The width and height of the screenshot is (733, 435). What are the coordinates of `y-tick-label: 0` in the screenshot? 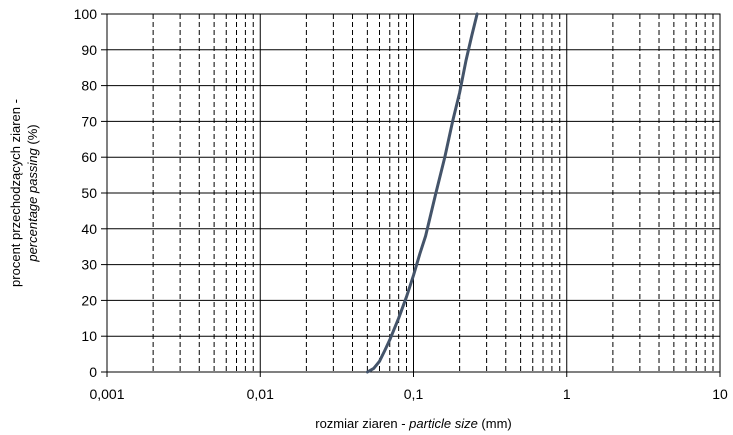 It's located at (93, 372).